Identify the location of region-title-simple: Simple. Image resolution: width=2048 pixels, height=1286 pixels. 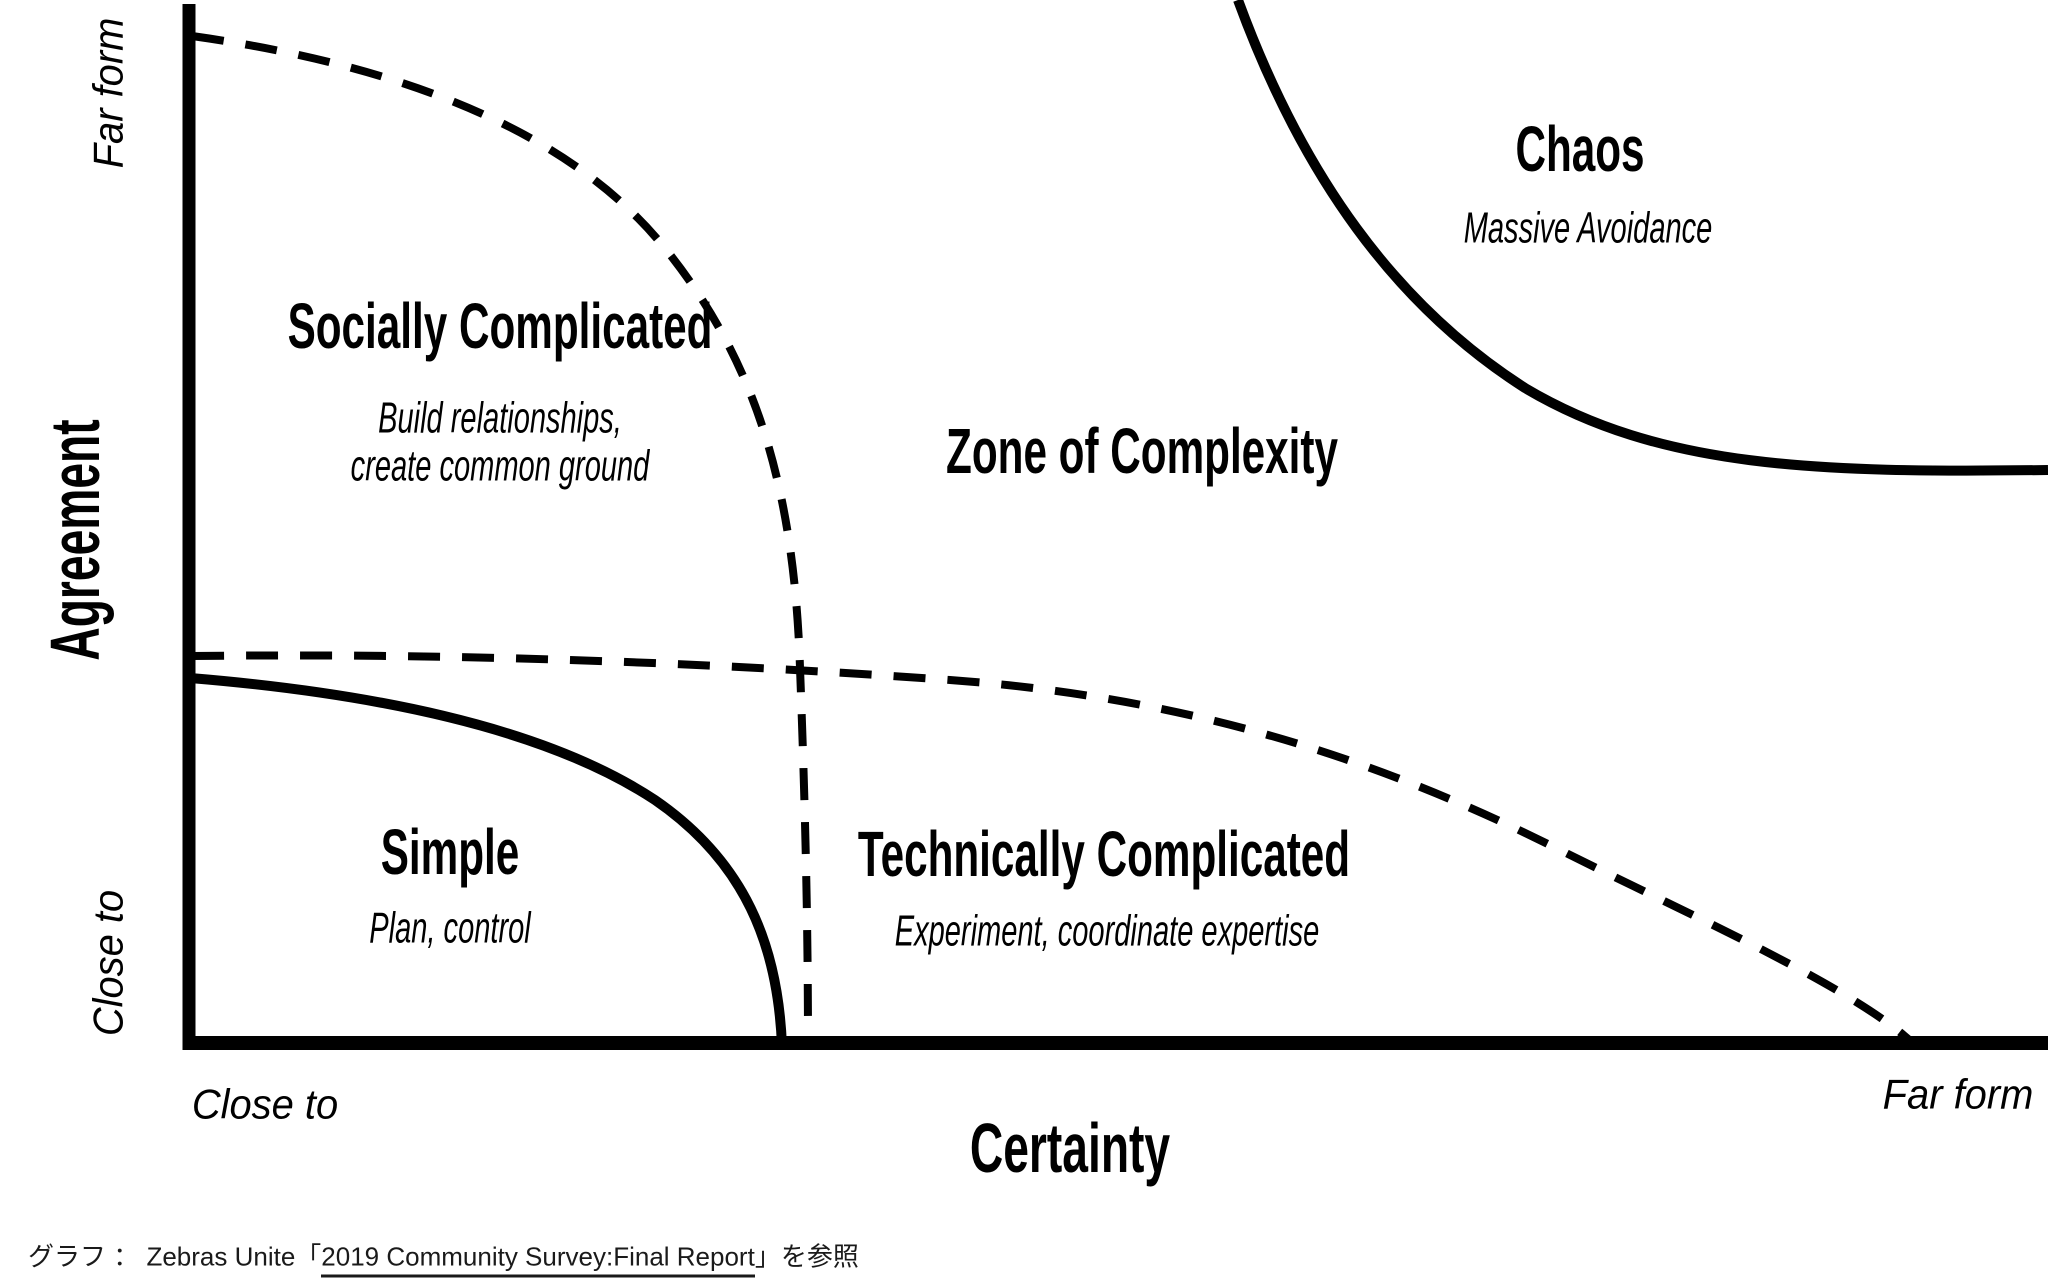
(450, 852).